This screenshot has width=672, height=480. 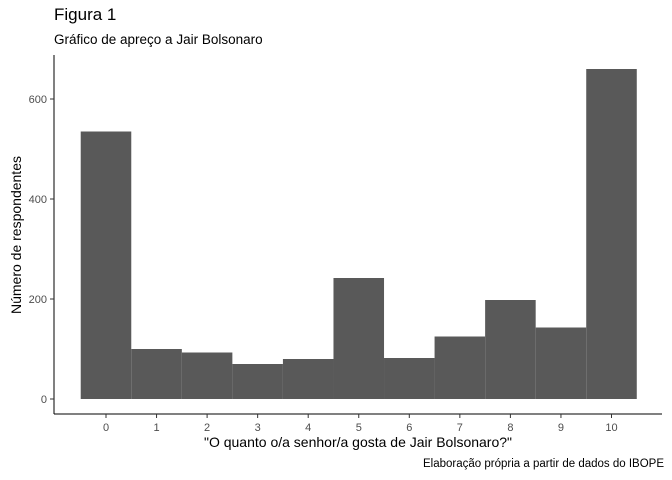 I want to click on y-tick-label: 600, so click(x=38, y=100).